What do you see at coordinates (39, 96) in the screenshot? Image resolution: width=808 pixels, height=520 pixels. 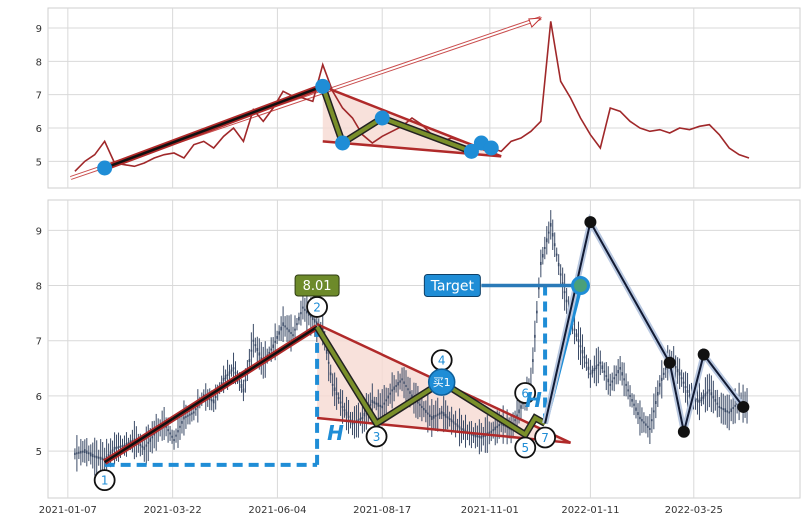 I see `top-ytick-label: 7` at bounding box center [39, 96].